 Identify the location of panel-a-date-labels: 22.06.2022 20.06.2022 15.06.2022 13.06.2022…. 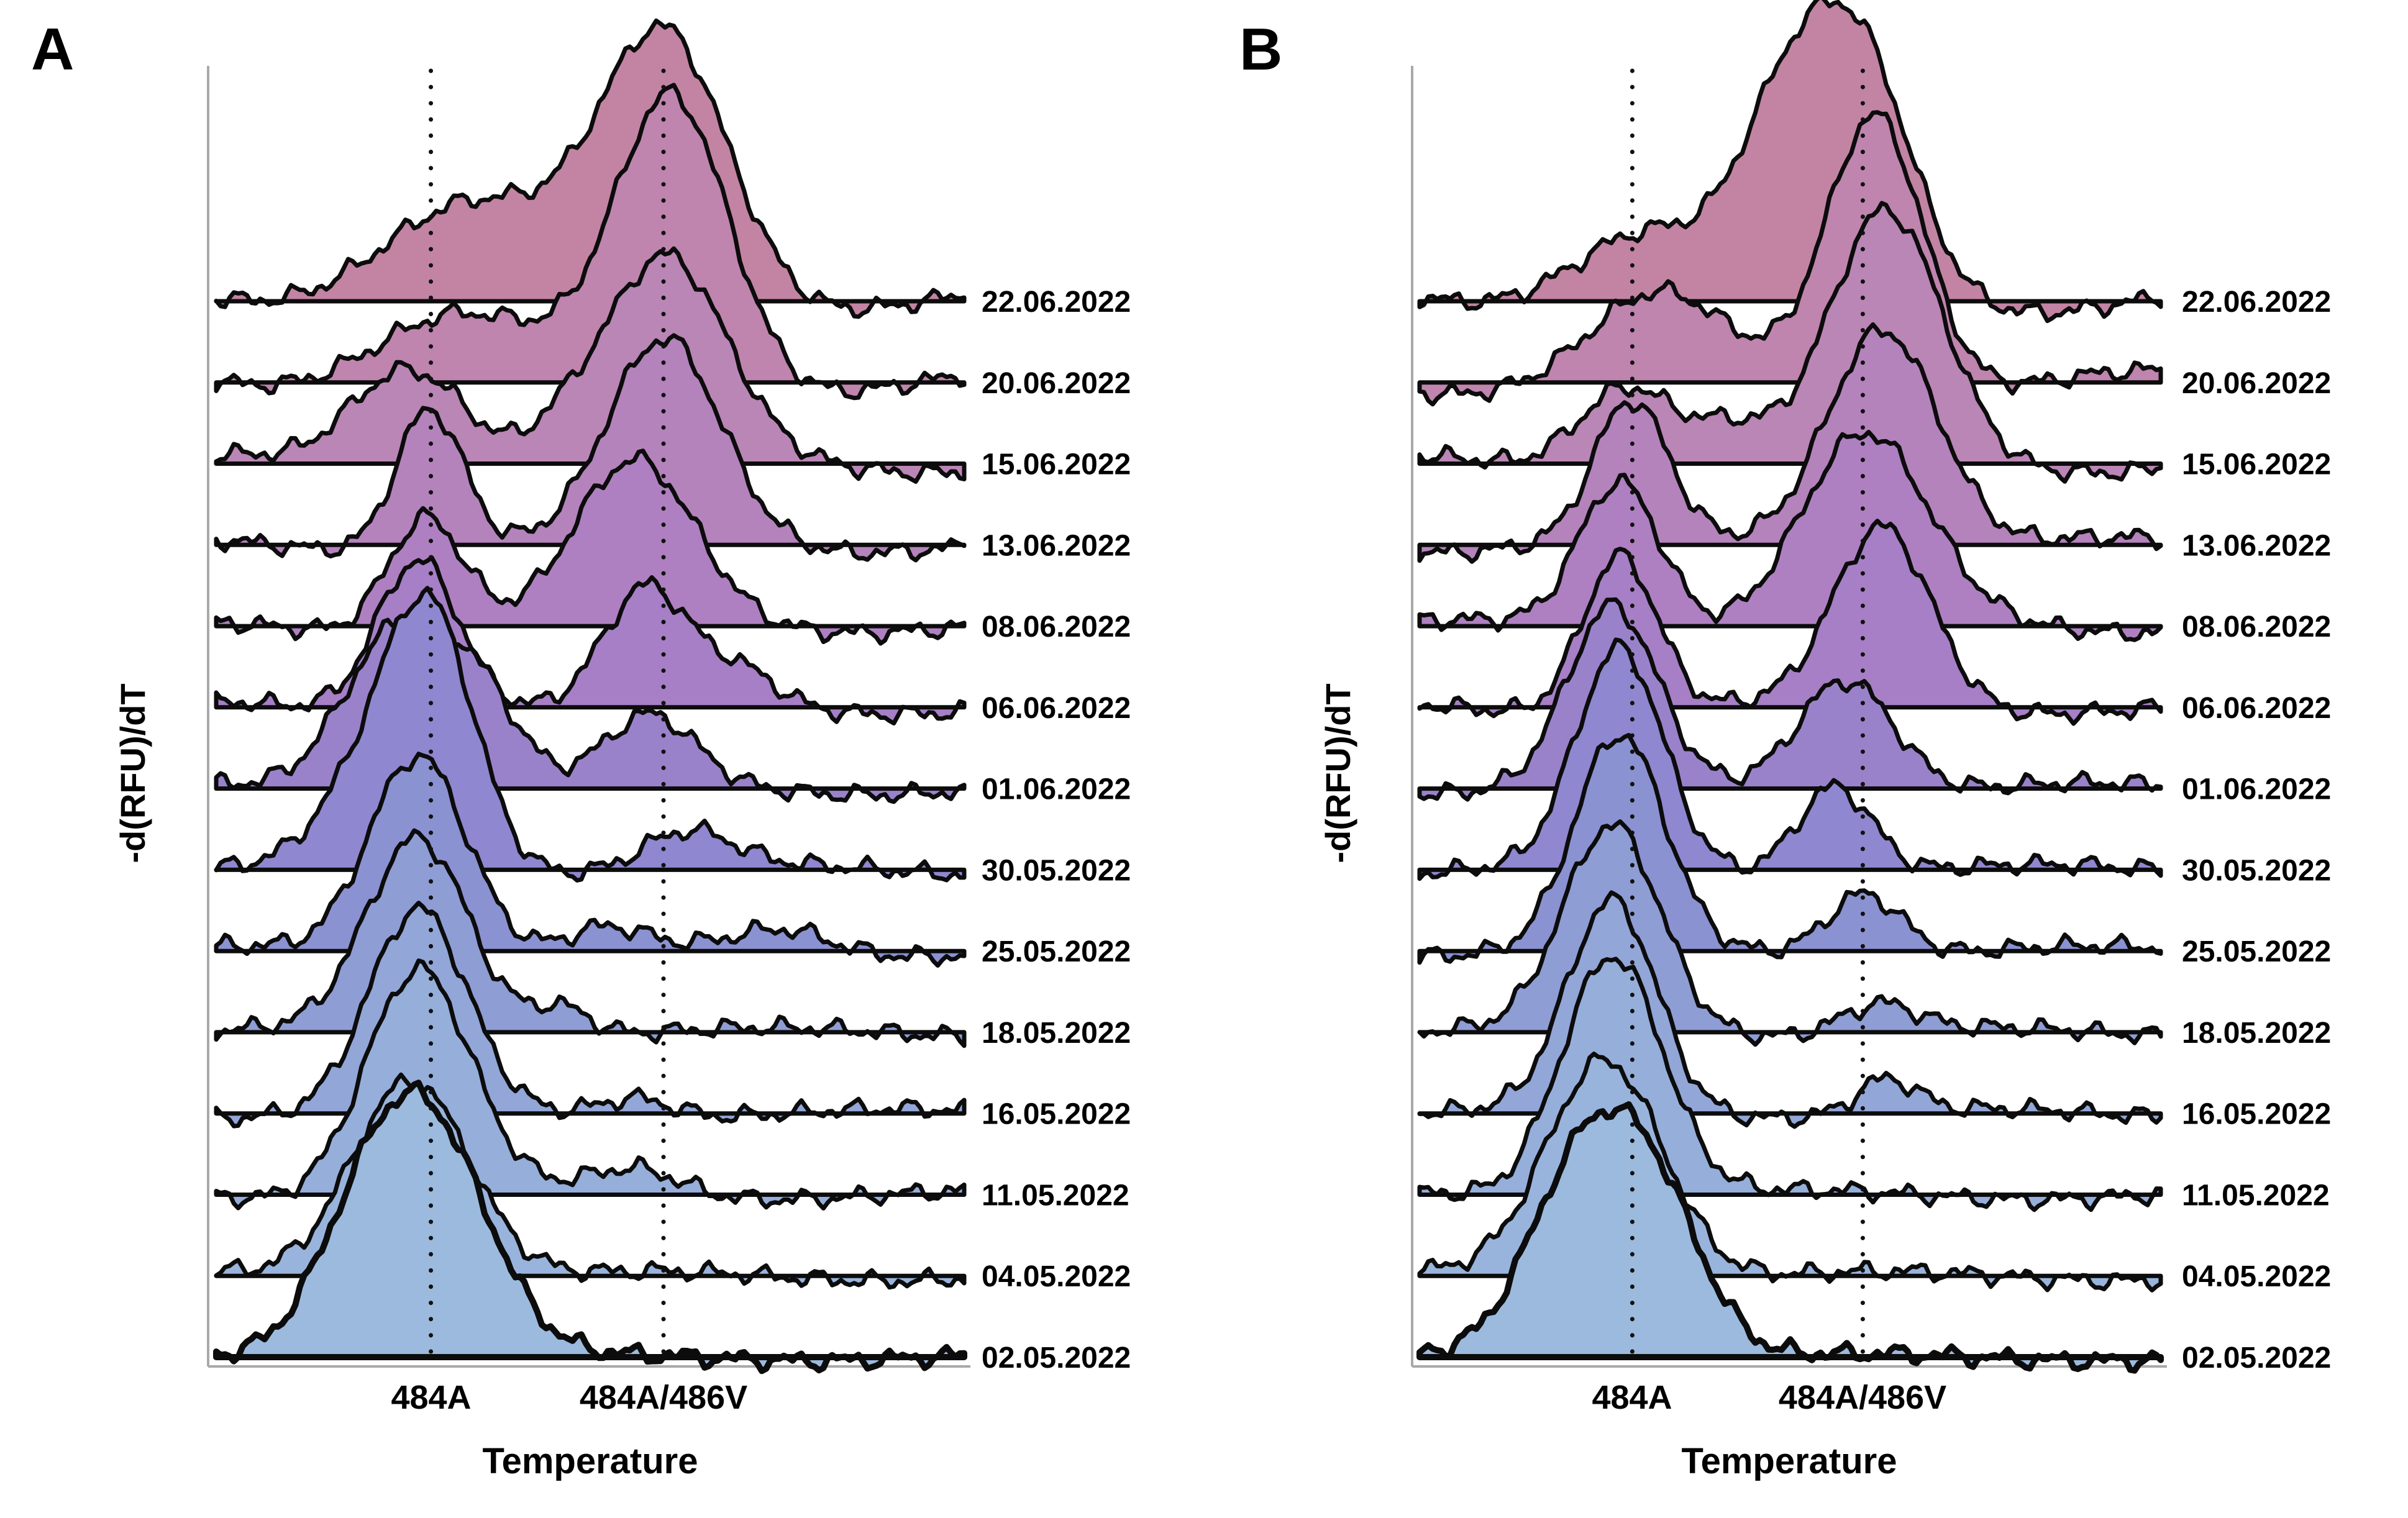
(1056, 830).